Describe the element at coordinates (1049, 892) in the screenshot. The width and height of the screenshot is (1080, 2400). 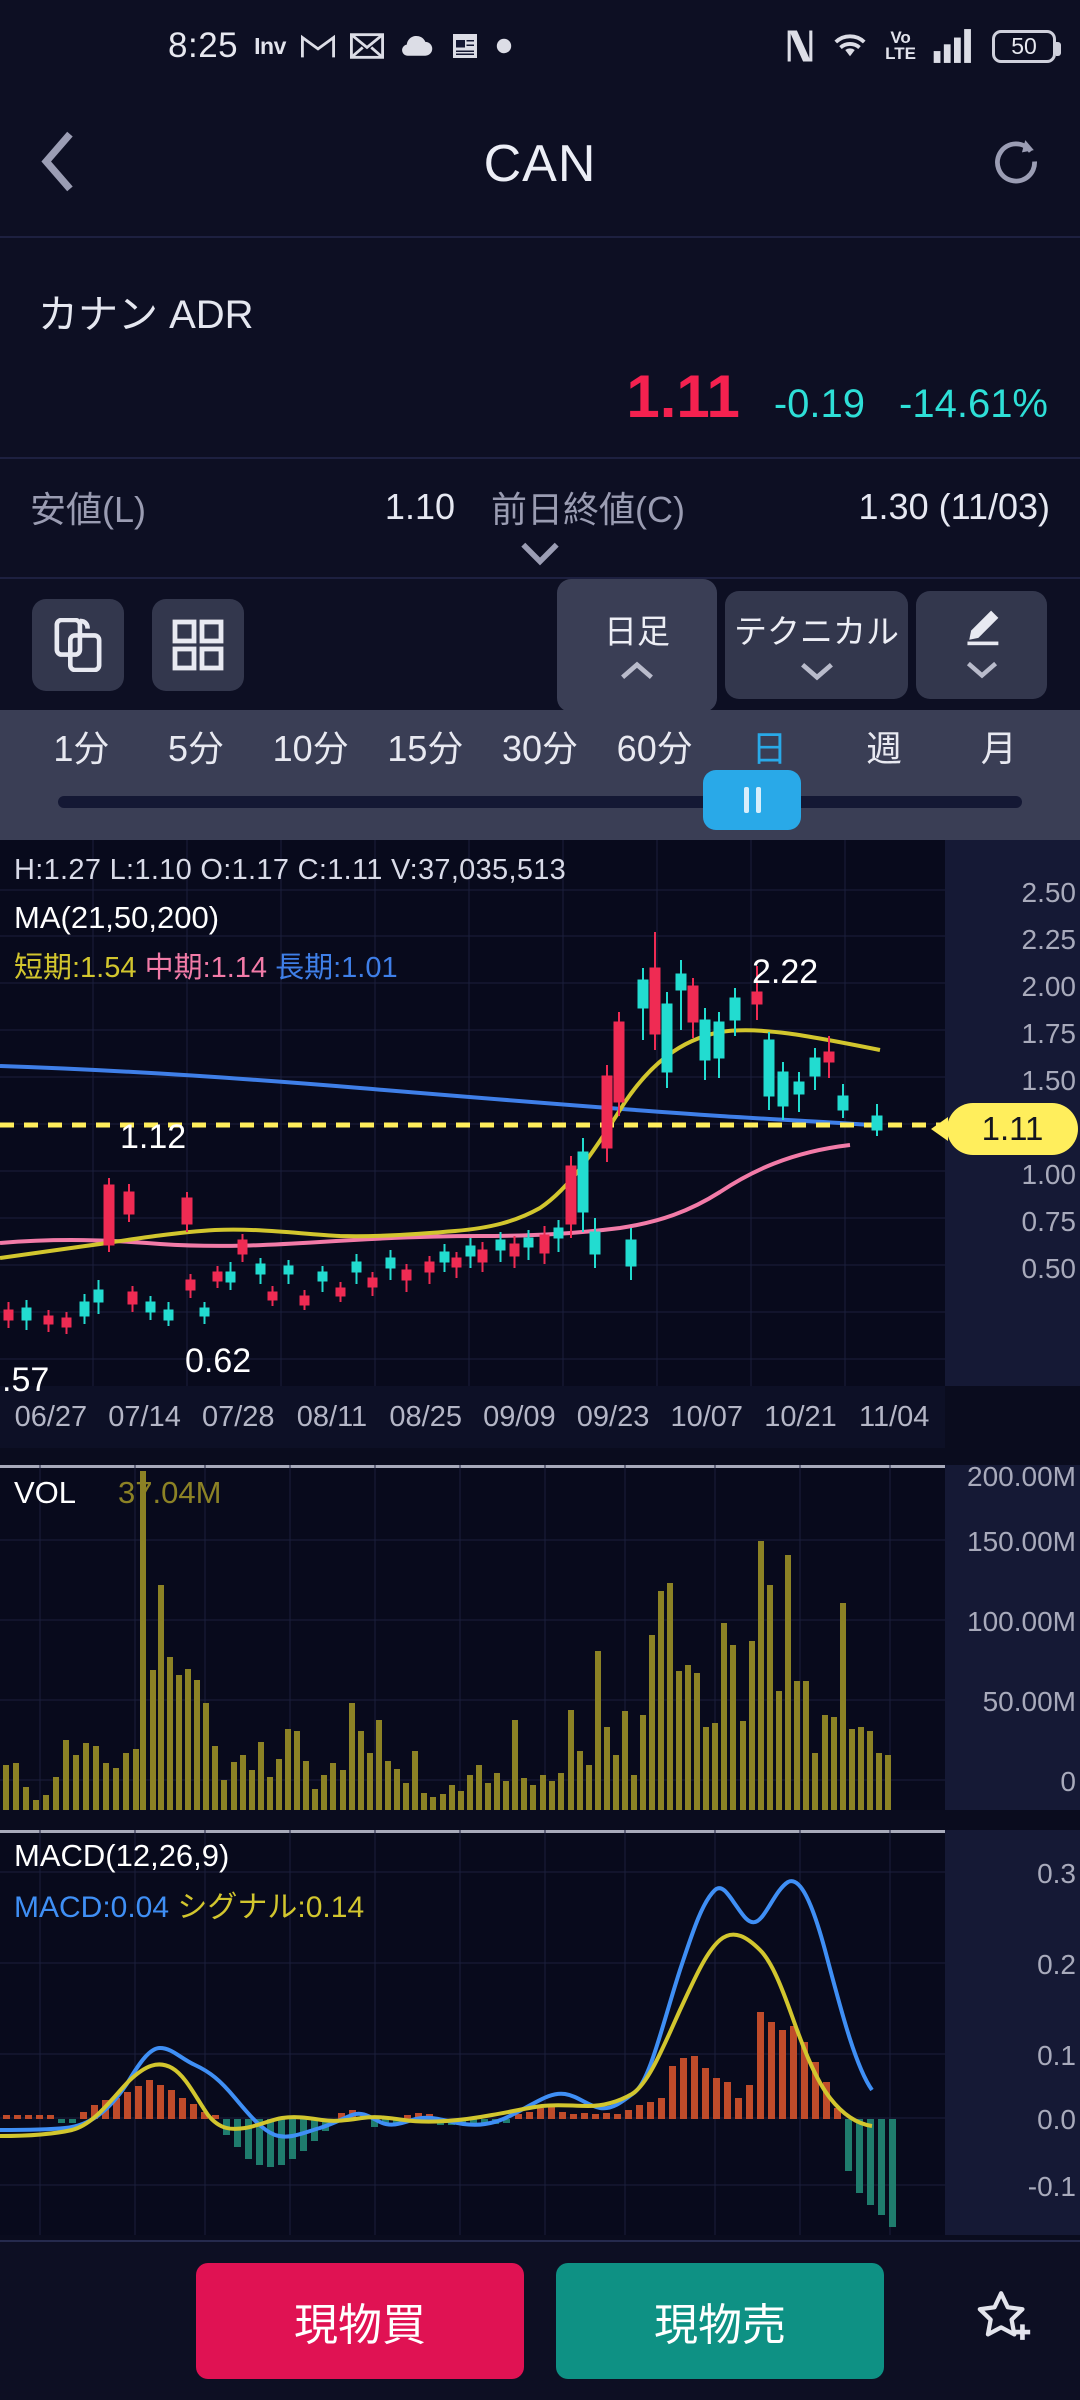
I see `price-tick: 2.50` at that location.